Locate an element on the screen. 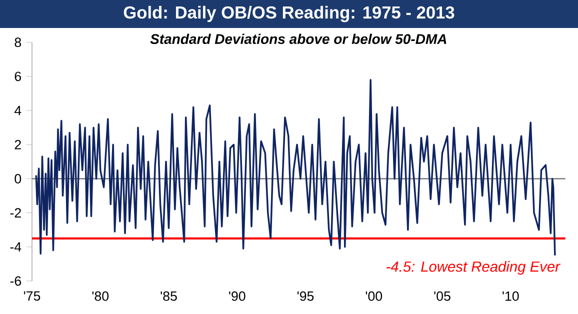 The height and width of the screenshot is (314, 578). chart-subtitle: Standard Deviations above or below 50-DMA is located at coordinates (298, 39).